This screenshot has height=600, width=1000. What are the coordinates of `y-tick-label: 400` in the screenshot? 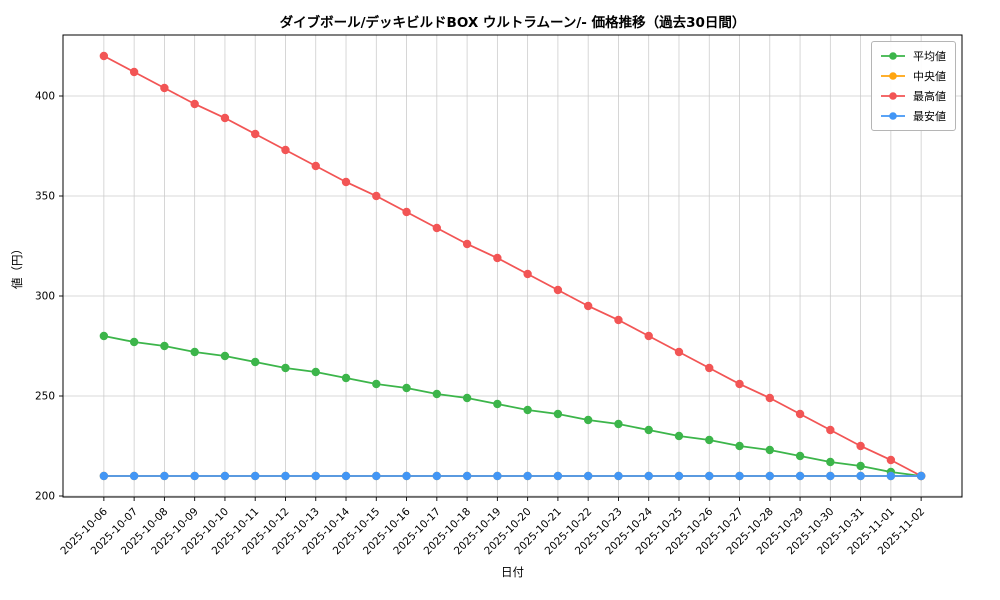 It's located at (45, 97).